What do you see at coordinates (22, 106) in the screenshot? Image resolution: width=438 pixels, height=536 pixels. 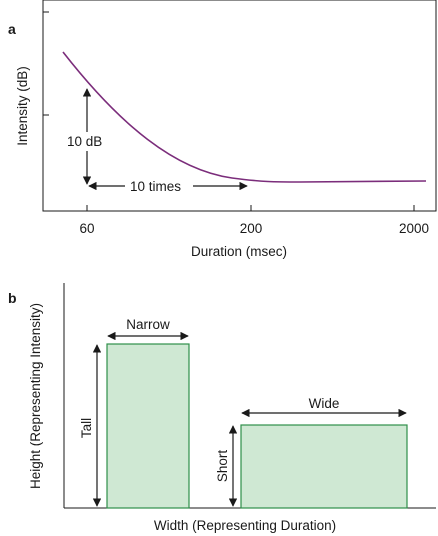 I see `panel-a-y-axis-label: Intensity (dB)` at bounding box center [22, 106].